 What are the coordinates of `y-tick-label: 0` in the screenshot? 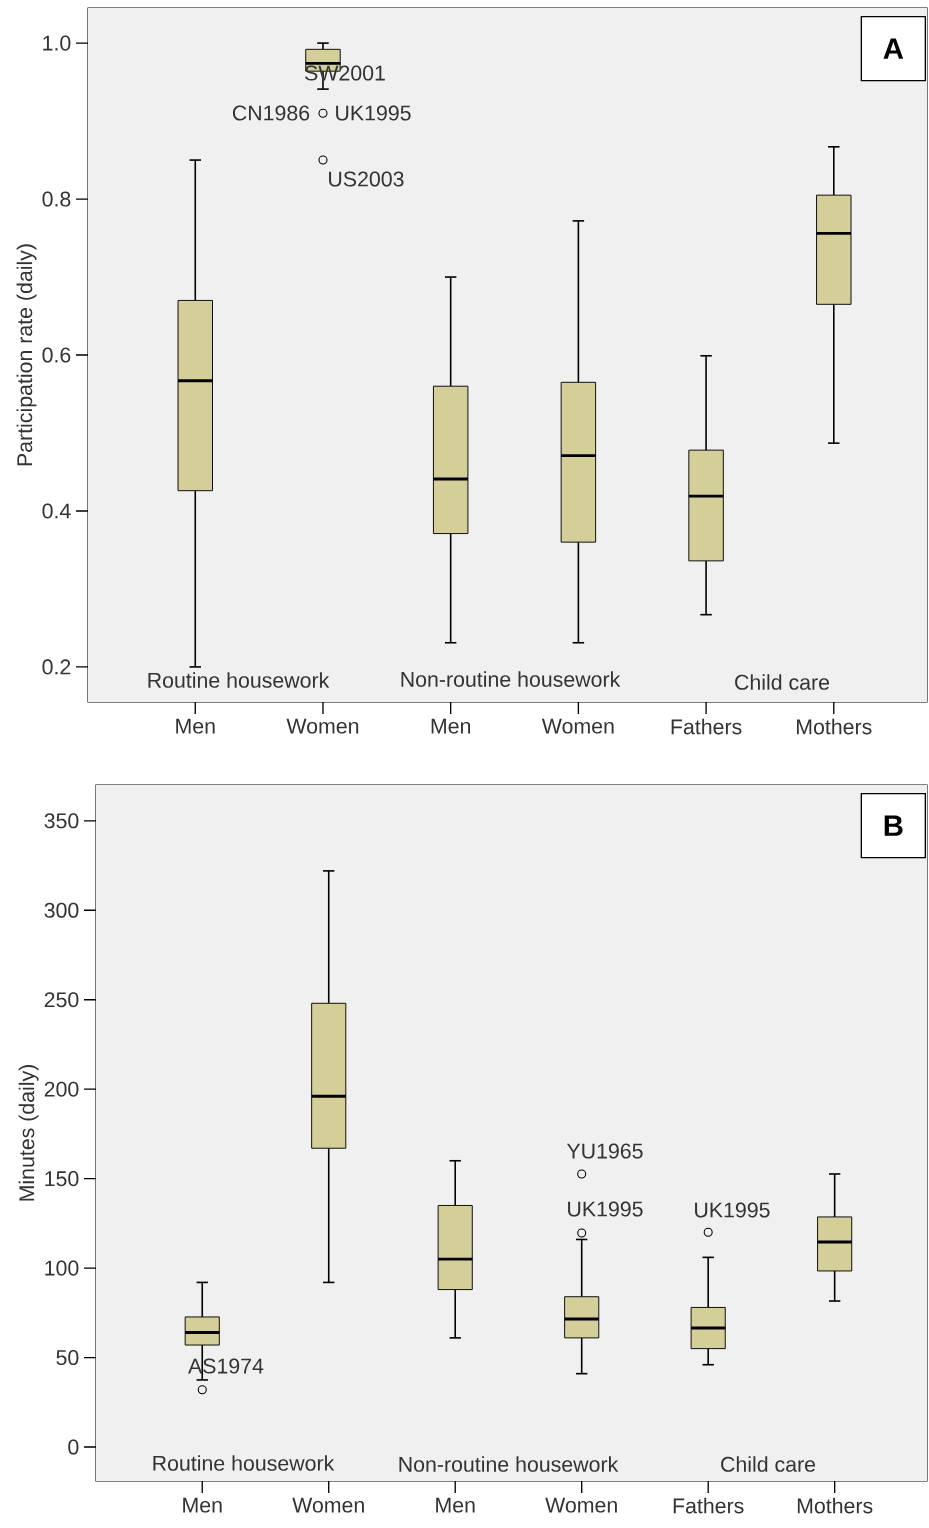 It's located at (73, 1447).